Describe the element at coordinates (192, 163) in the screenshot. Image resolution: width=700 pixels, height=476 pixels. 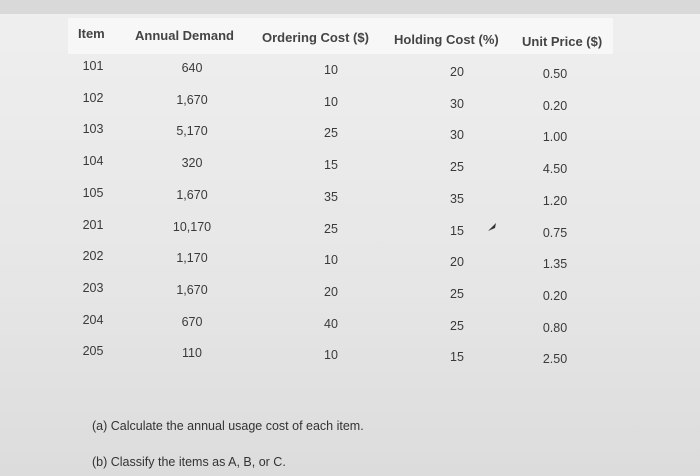
I see `cell-annual-demand: 320` at that location.